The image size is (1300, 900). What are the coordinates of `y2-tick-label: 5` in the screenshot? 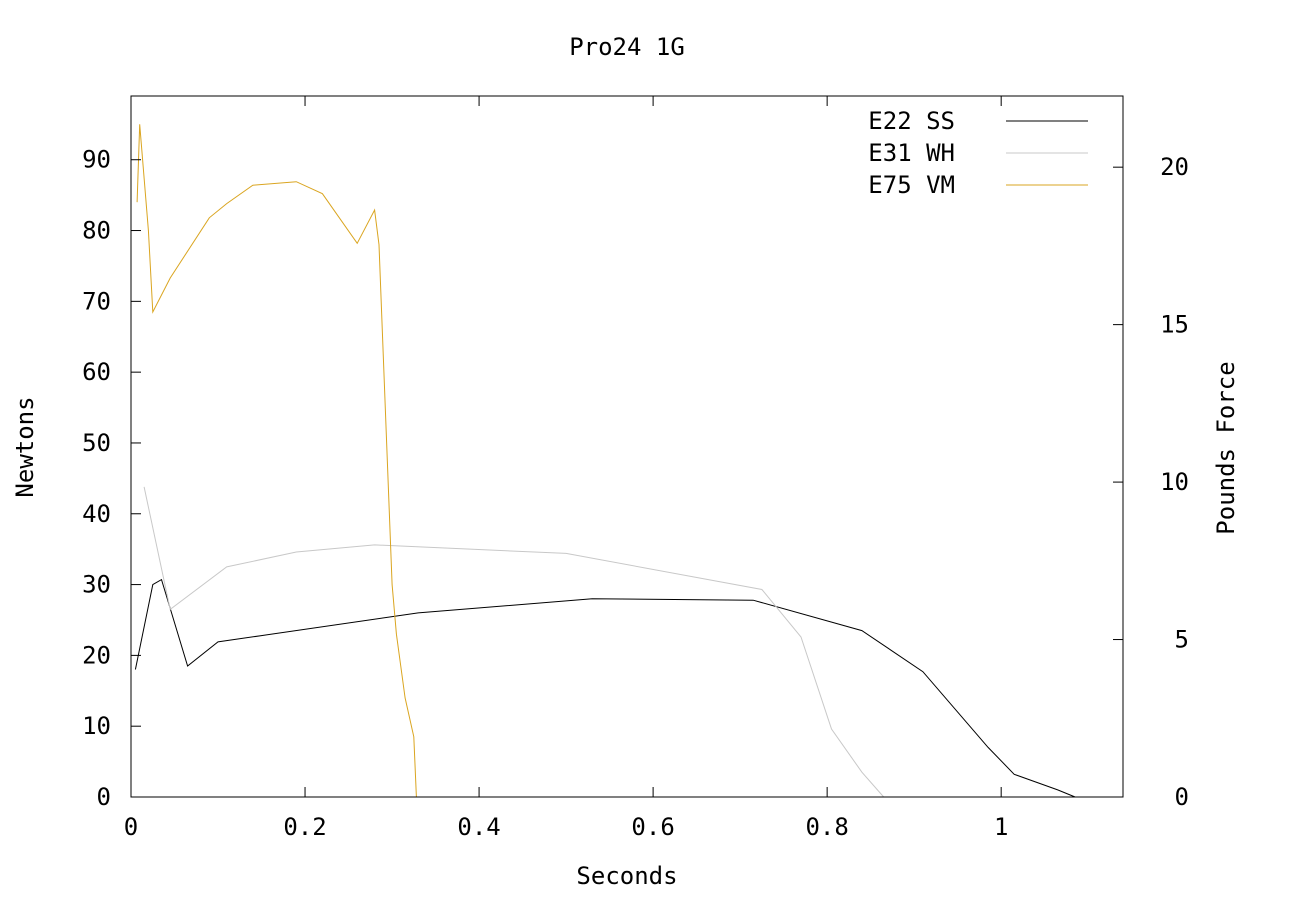 It's located at (1182, 640).